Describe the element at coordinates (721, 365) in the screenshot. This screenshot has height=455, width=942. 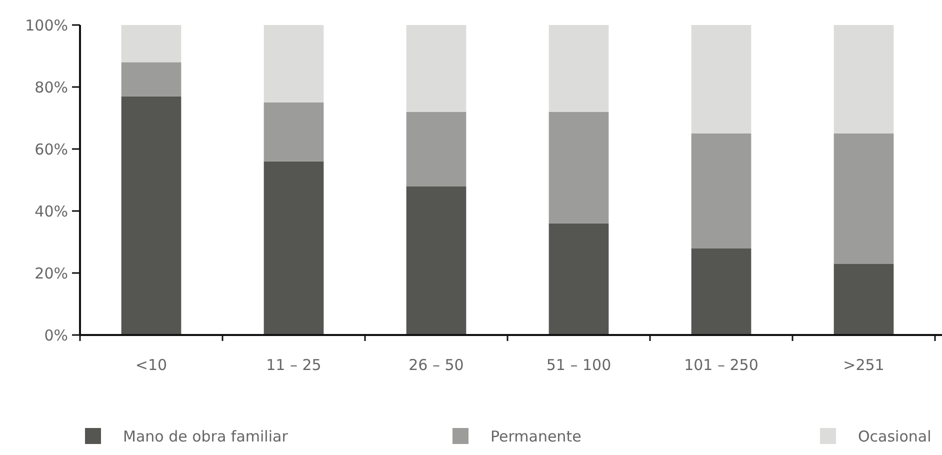
I see `x-tick-label: 101 – 250` at that location.